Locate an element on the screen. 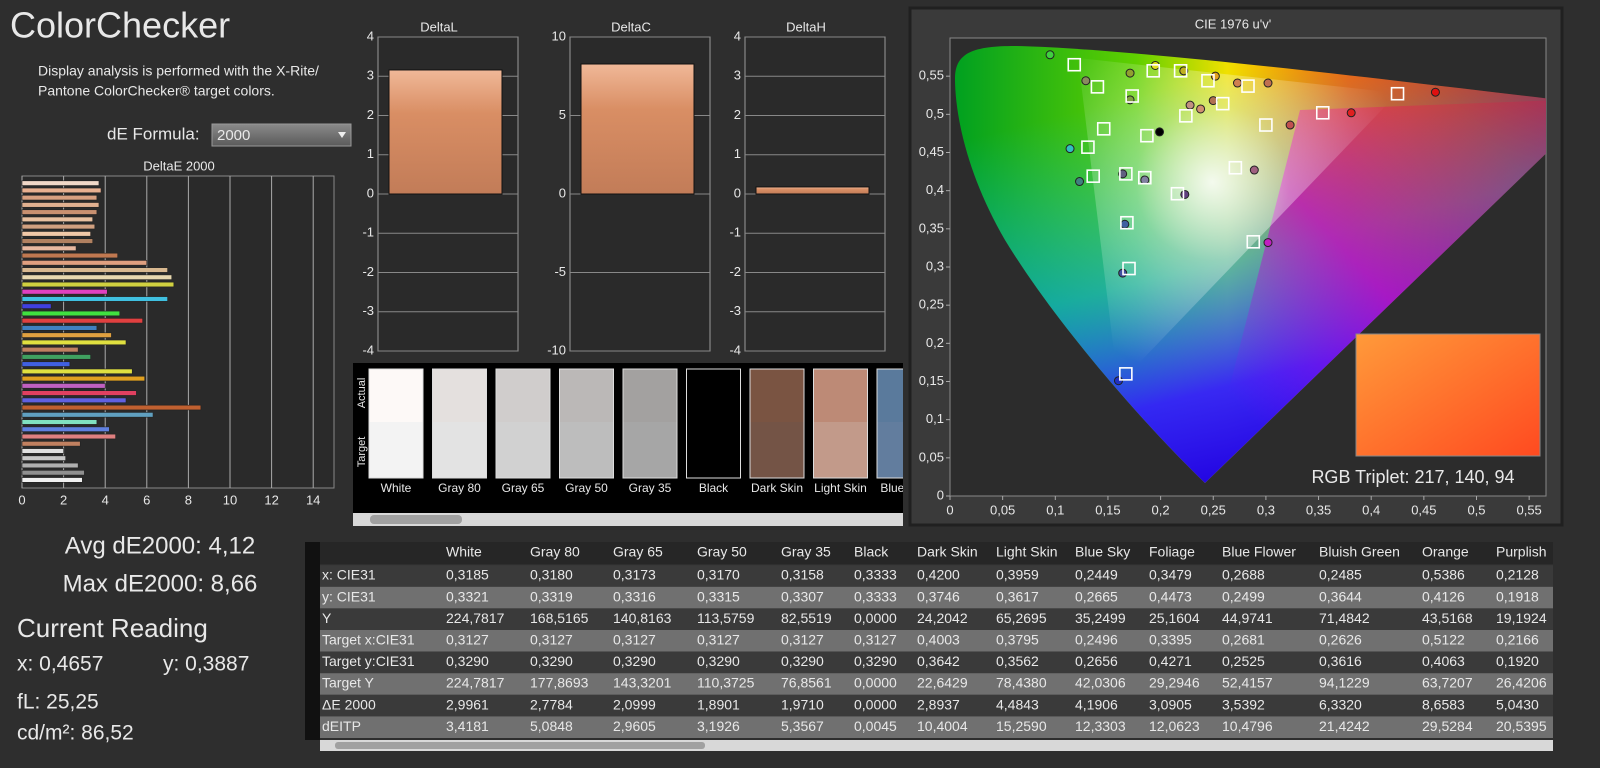  deltae-chart: 0 2 4 6 8 10 12 14 is located at coordinates (169, 341).